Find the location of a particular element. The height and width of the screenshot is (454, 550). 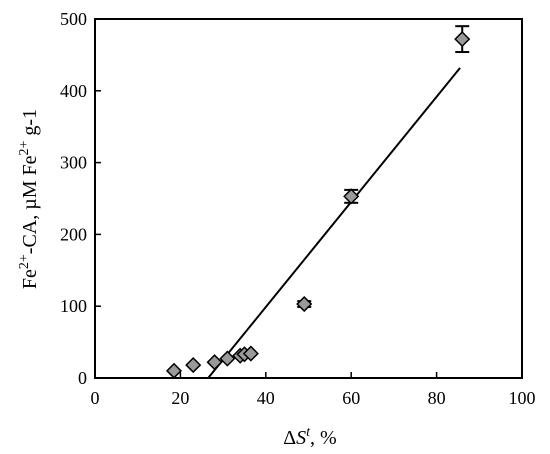

x-tick-label: 40 is located at coordinates (266, 398).